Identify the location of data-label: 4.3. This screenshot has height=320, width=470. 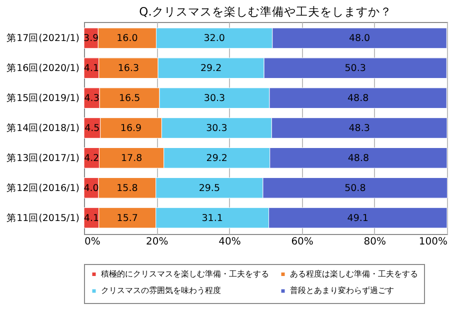
(92, 98).